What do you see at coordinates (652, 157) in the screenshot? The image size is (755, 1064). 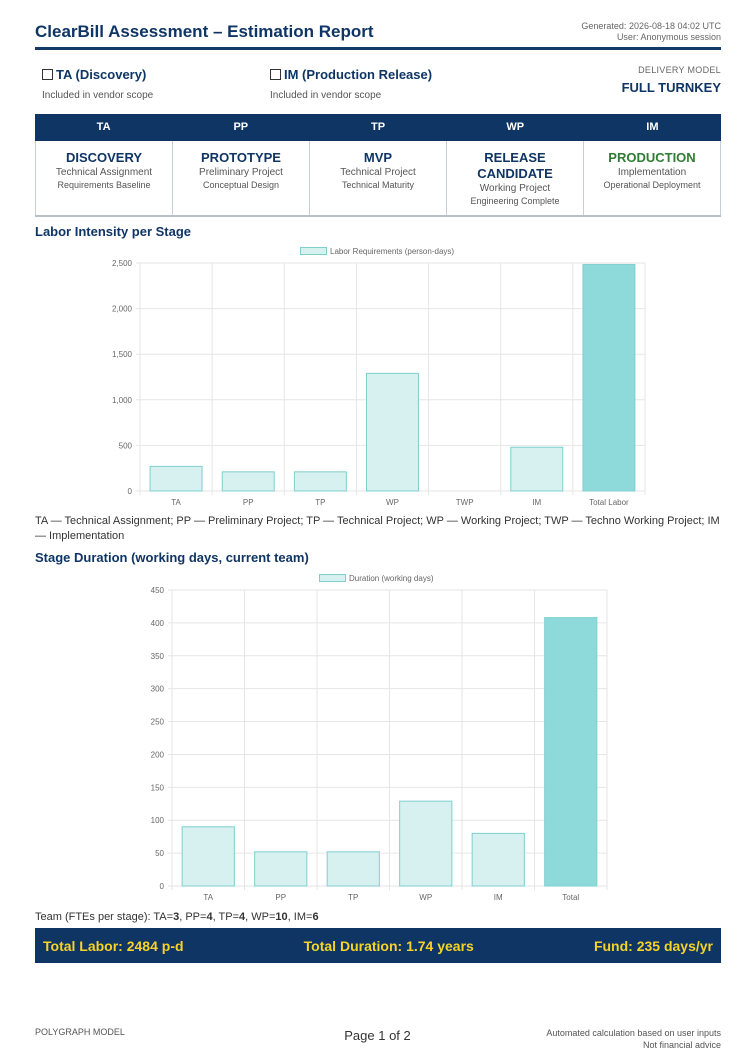 I see `stage-name: PRODUCTION` at bounding box center [652, 157].